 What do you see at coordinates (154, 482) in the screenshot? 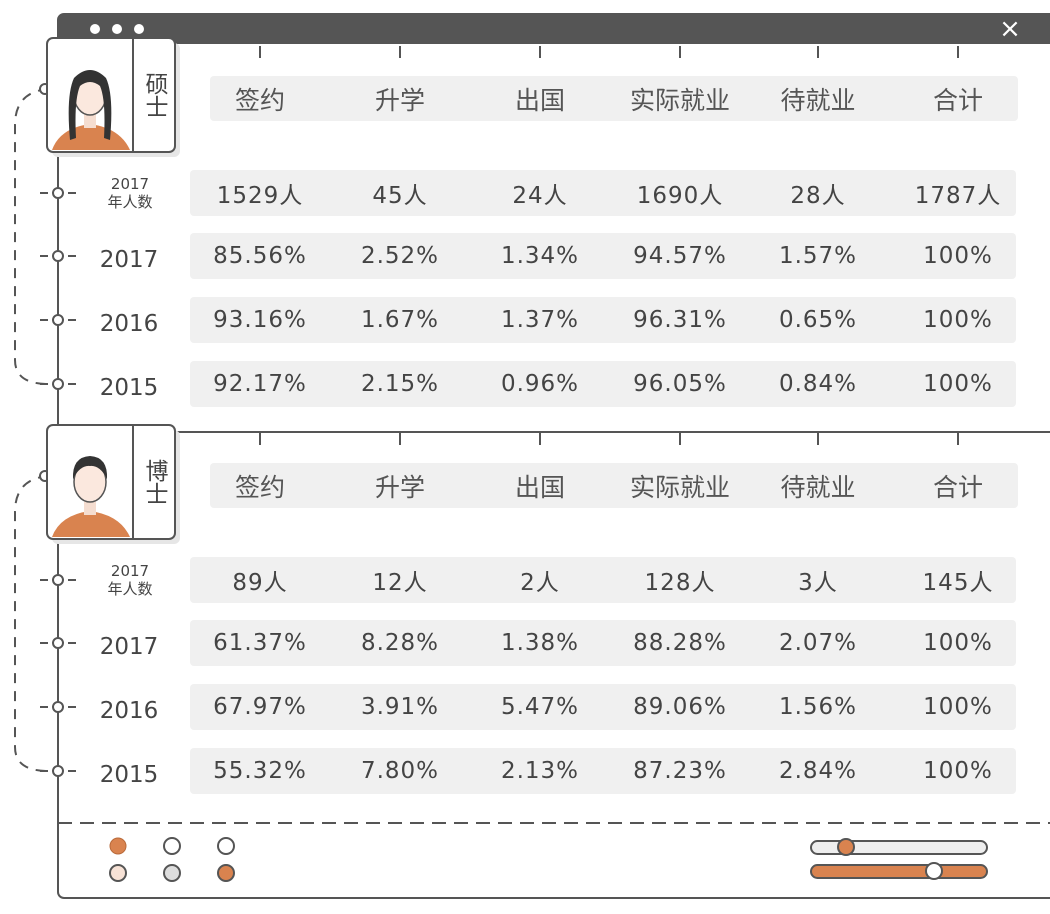
I see `avatar-label: 博士` at bounding box center [154, 482].